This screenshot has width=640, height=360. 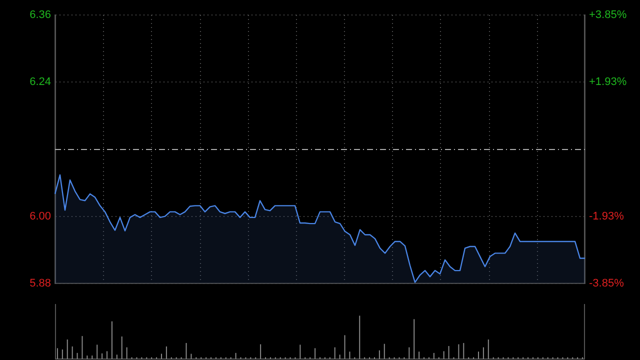 I want to click on y2-tick-label: +3.85%, so click(x=608, y=15).